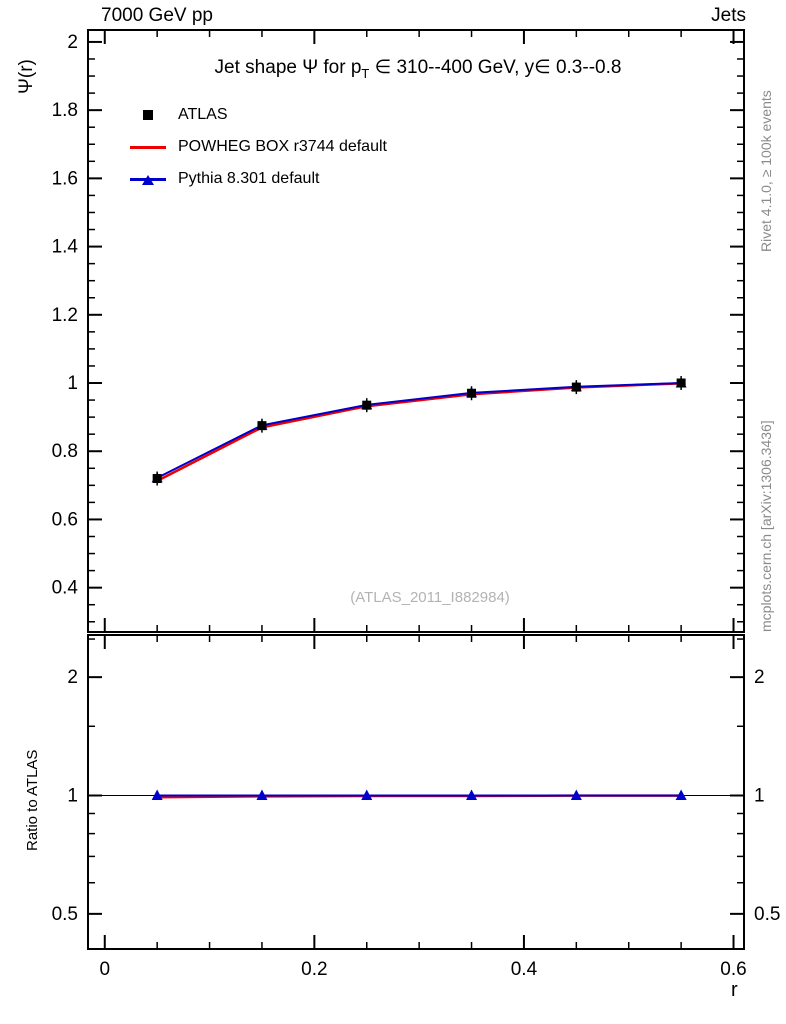  What do you see at coordinates (104, 969) in the screenshot?
I see `svg-text: 0` at bounding box center [104, 969].